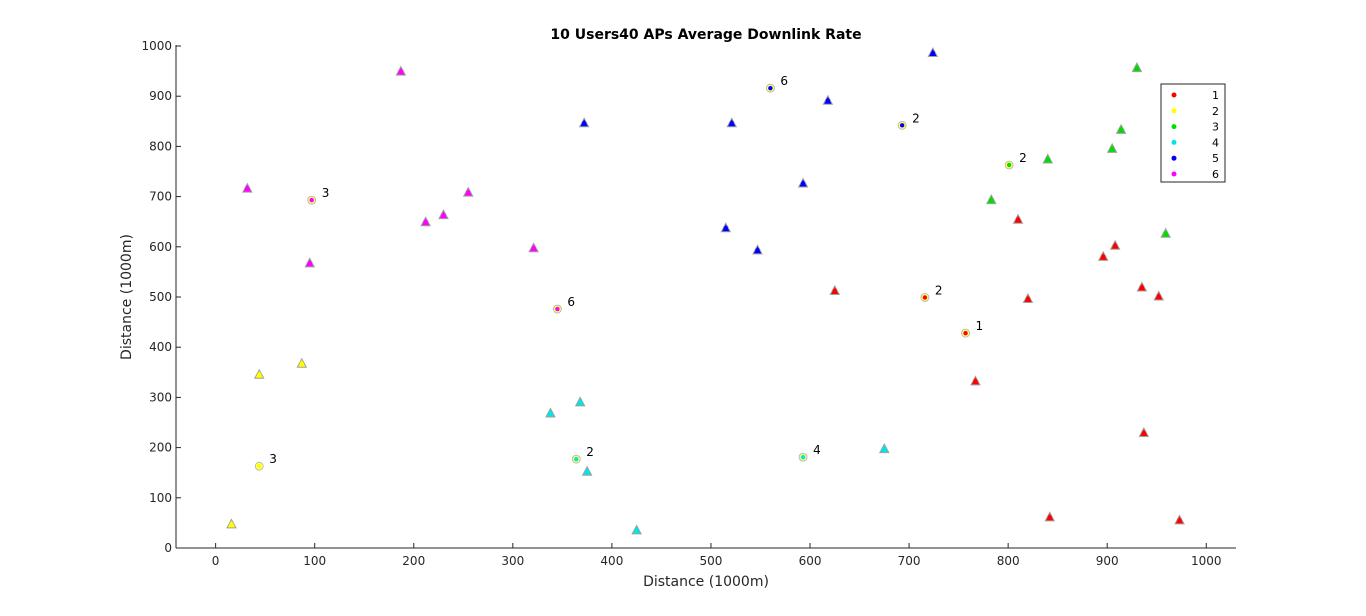  What do you see at coordinates (1193, 133) in the screenshot?
I see `legend-box` at bounding box center [1193, 133].